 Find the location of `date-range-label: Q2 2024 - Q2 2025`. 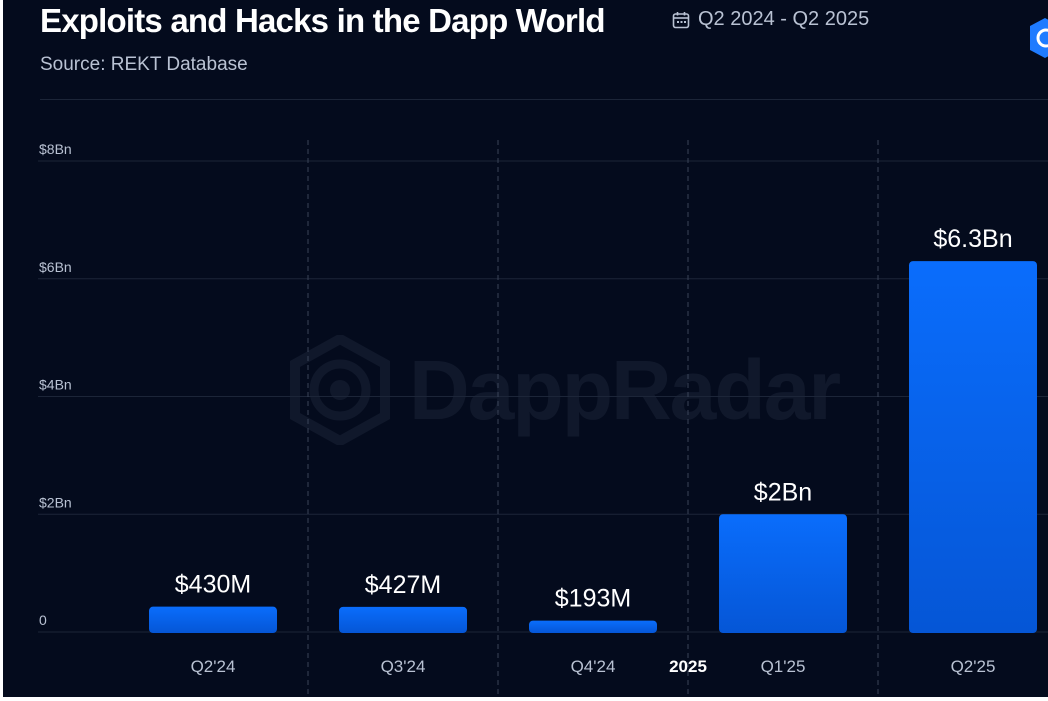

date-range-label: Q2 2024 - Q2 2025 is located at coordinates (784, 19).